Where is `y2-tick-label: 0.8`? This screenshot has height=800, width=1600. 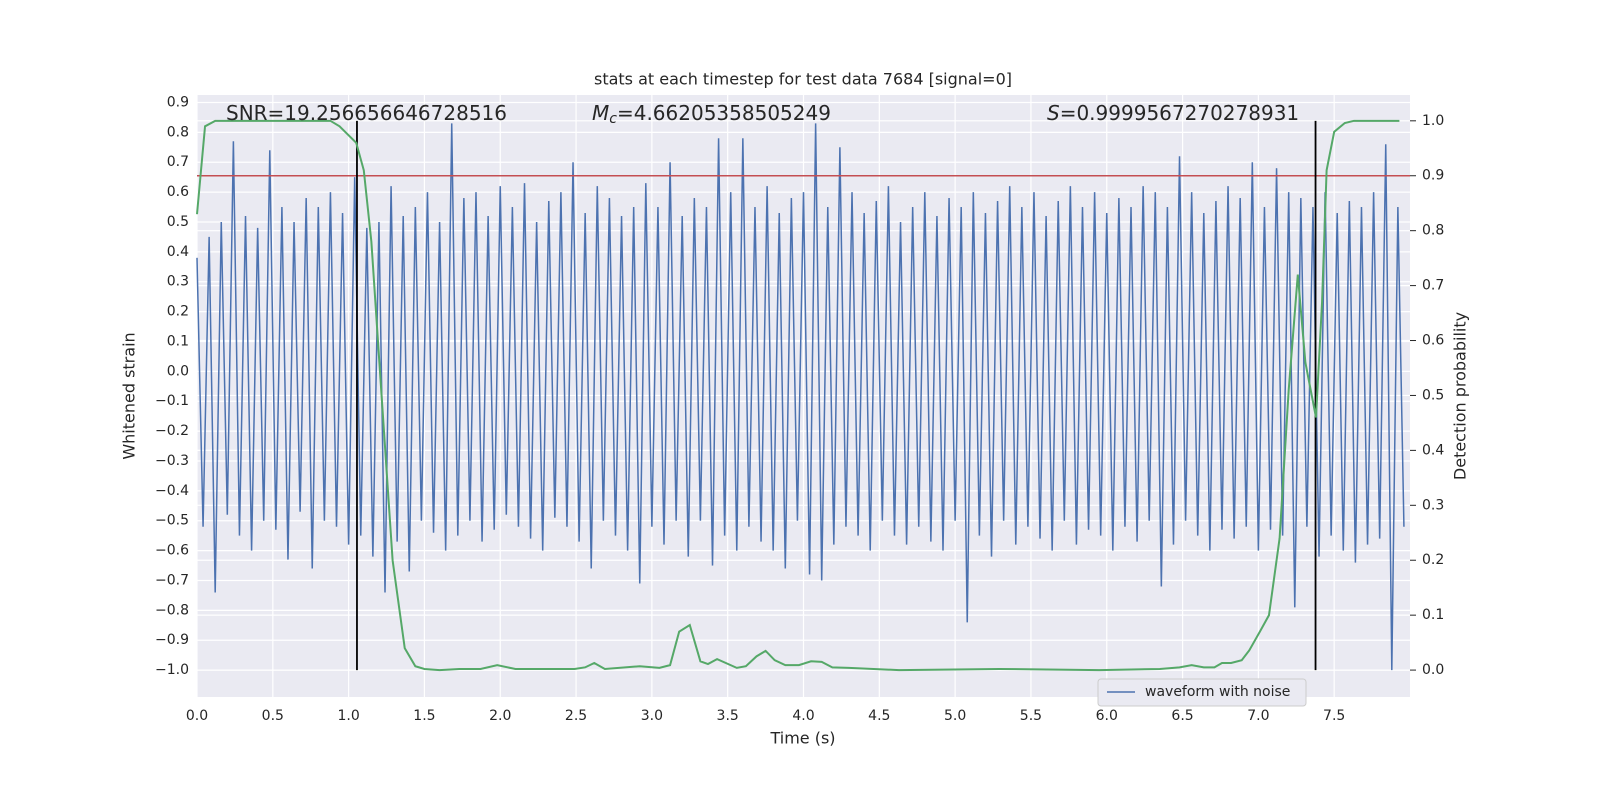 y2-tick-label: 0.8 is located at coordinates (1433, 231).